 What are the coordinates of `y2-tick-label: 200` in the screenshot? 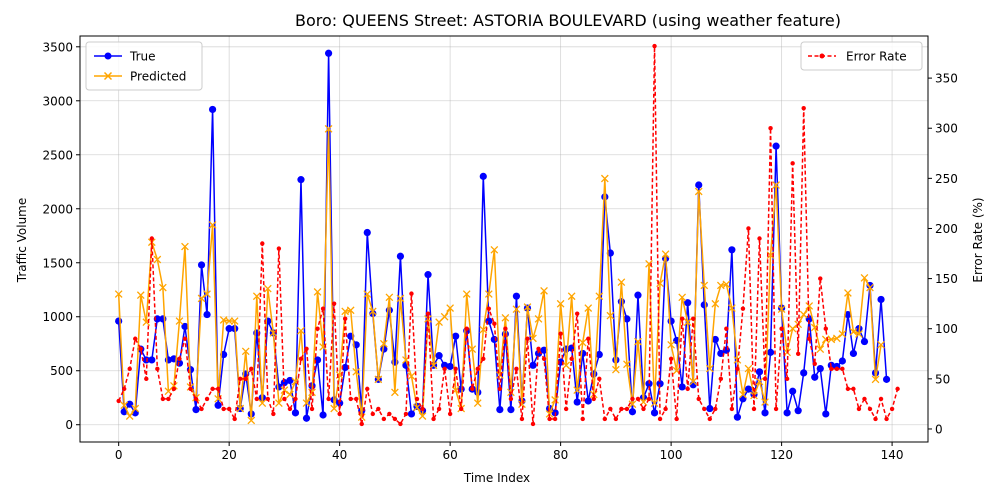 It's located at (946, 229).